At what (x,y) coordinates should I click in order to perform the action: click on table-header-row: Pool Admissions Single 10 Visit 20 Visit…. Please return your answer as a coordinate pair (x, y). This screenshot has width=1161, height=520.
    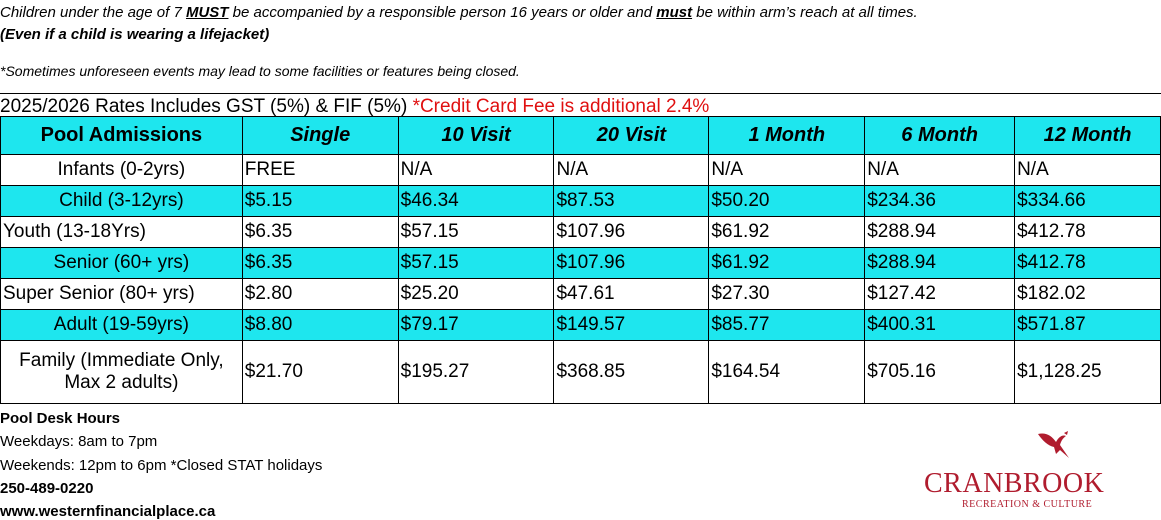
    Looking at the image, I should click on (580, 135).